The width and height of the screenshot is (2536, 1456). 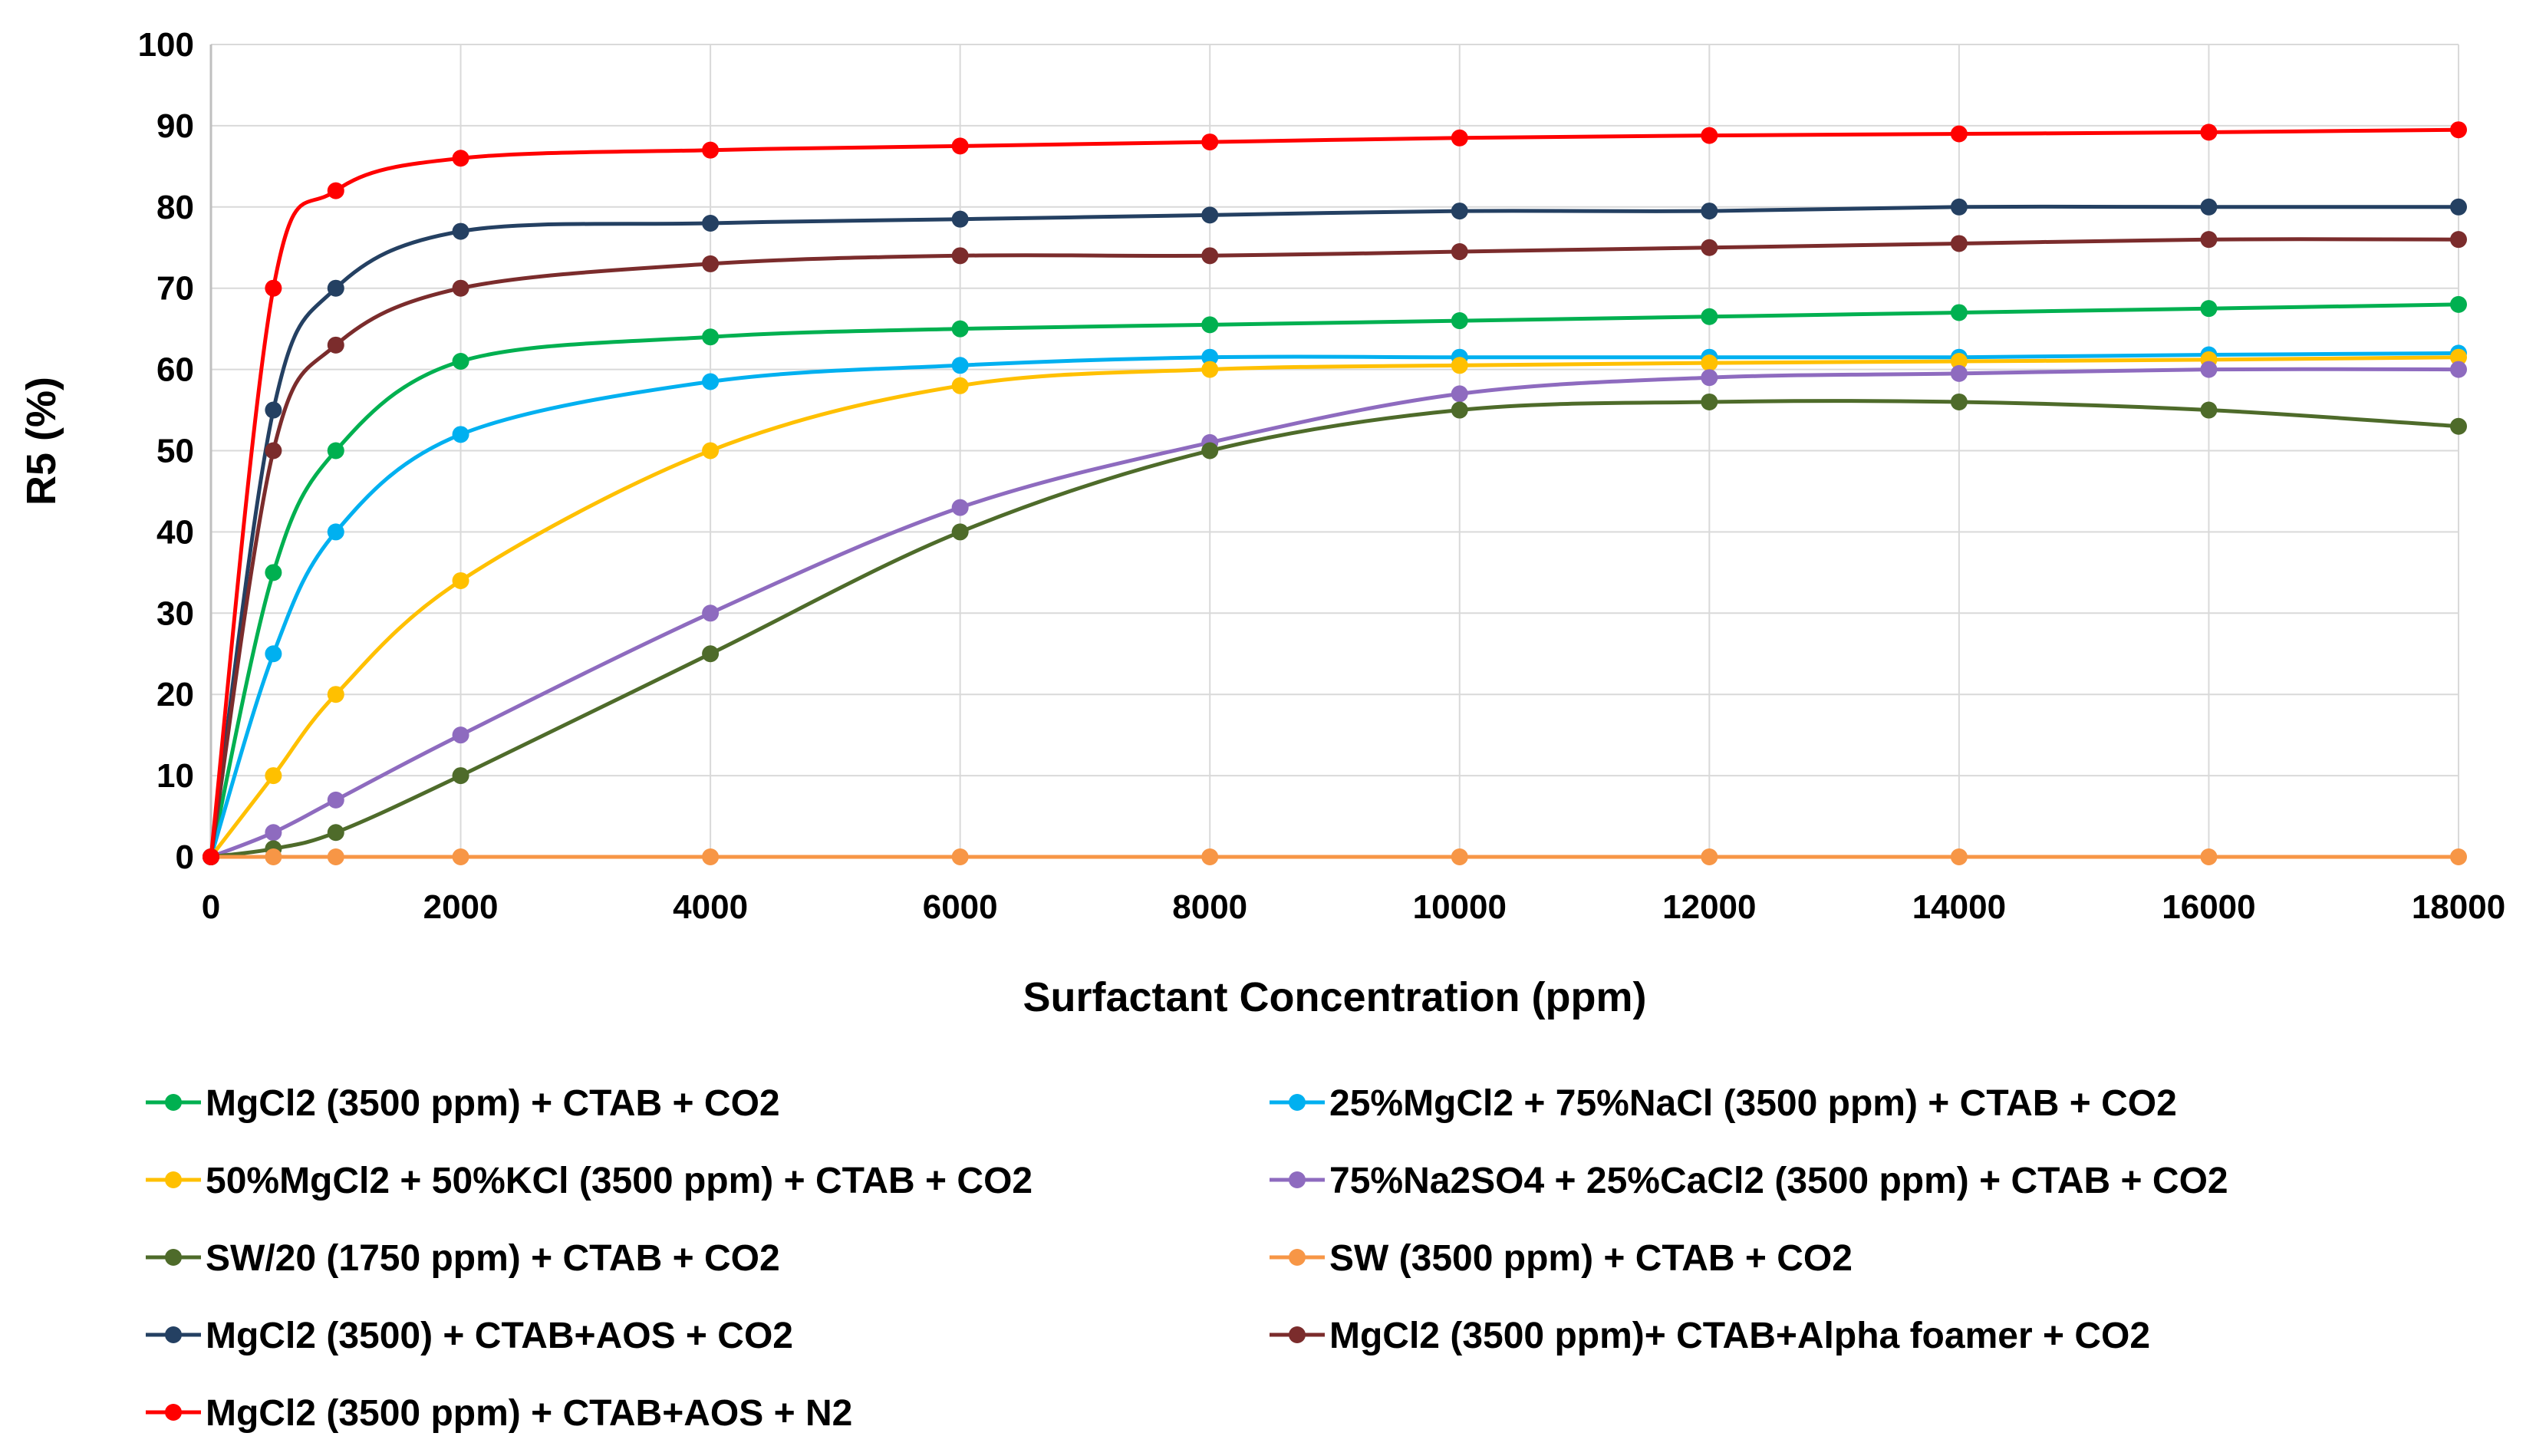 I want to click on y-tick-label: 40, so click(x=175, y=532).